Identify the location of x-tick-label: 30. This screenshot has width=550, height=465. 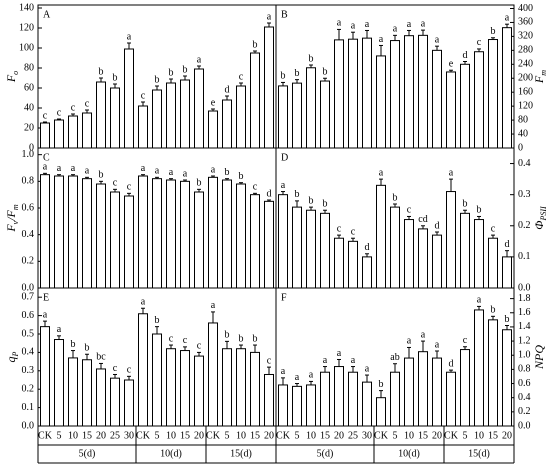
(367, 435).